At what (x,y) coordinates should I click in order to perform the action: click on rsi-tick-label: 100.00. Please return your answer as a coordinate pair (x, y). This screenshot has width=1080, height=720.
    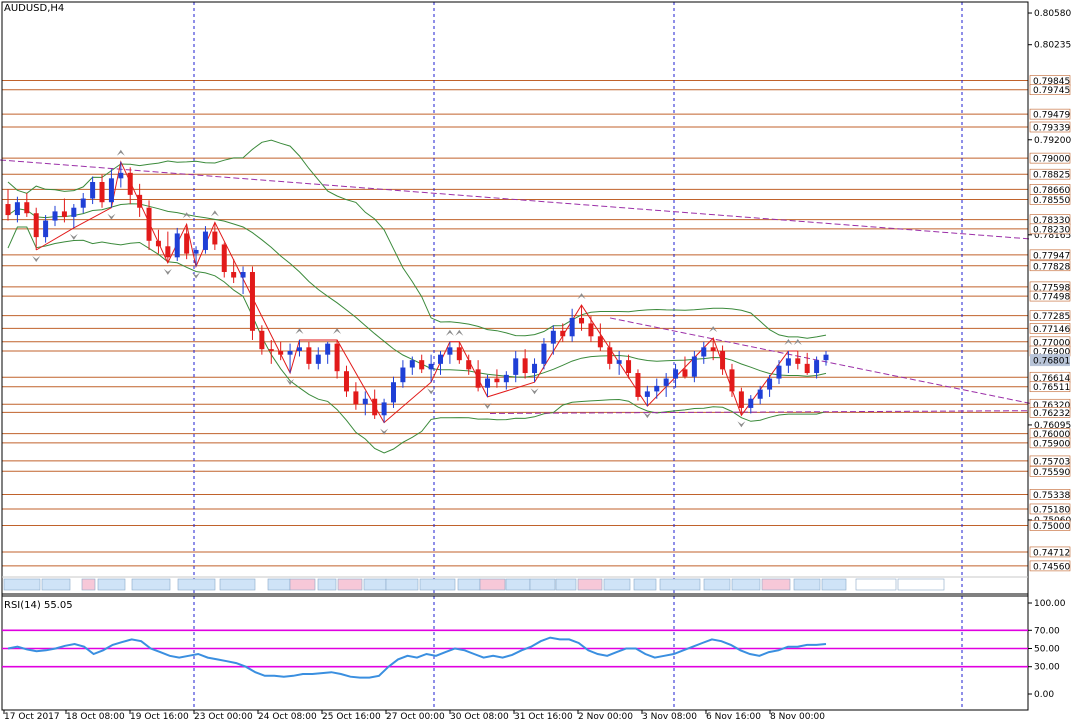
    Looking at the image, I should click on (1050, 604).